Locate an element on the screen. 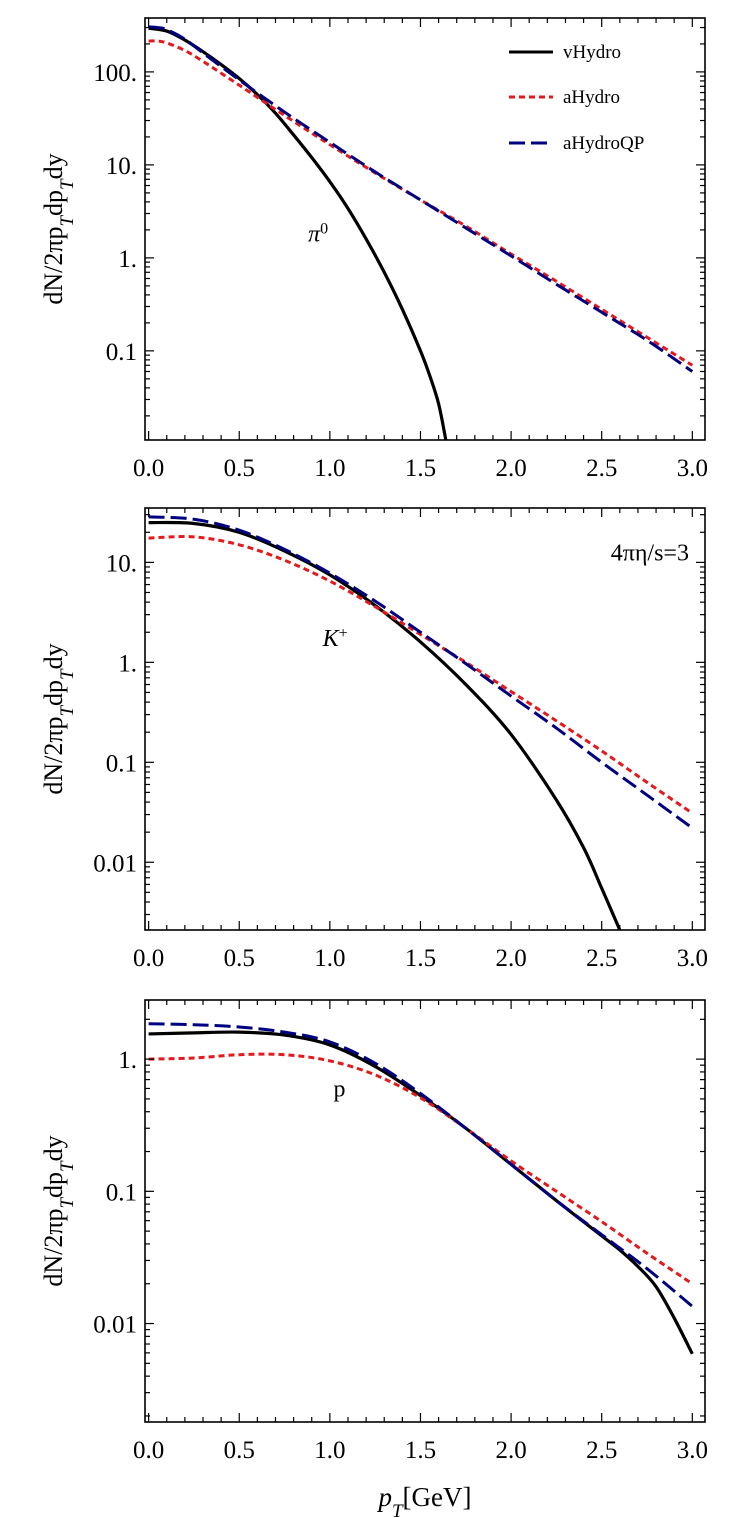  annotation-label: K+ is located at coordinates (335, 639).